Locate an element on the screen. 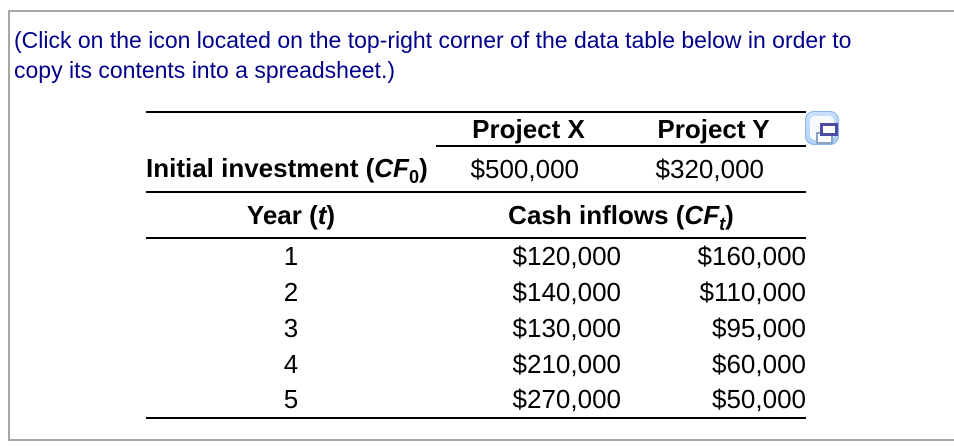 The image size is (954, 446). copy-icon-front-rectangle is located at coordinates (829, 129).